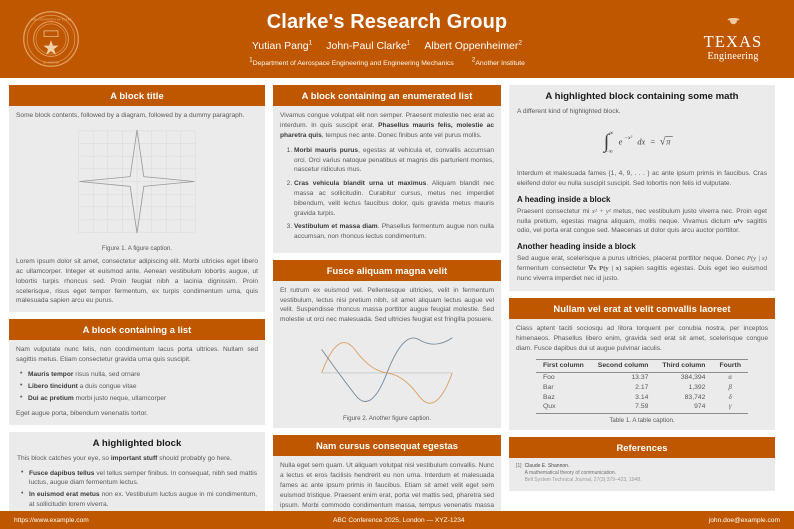 Image resolution: width=794 pixels, height=529 pixels. Describe the element at coordinates (549, 397) in the screenshot. I see `table-cell: Baz` at that location.